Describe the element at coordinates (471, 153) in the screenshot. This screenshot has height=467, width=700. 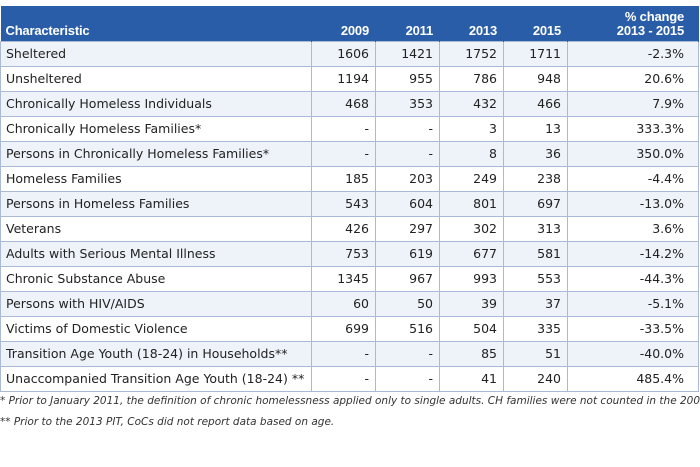
I see `cell-2013: 8` at that location.